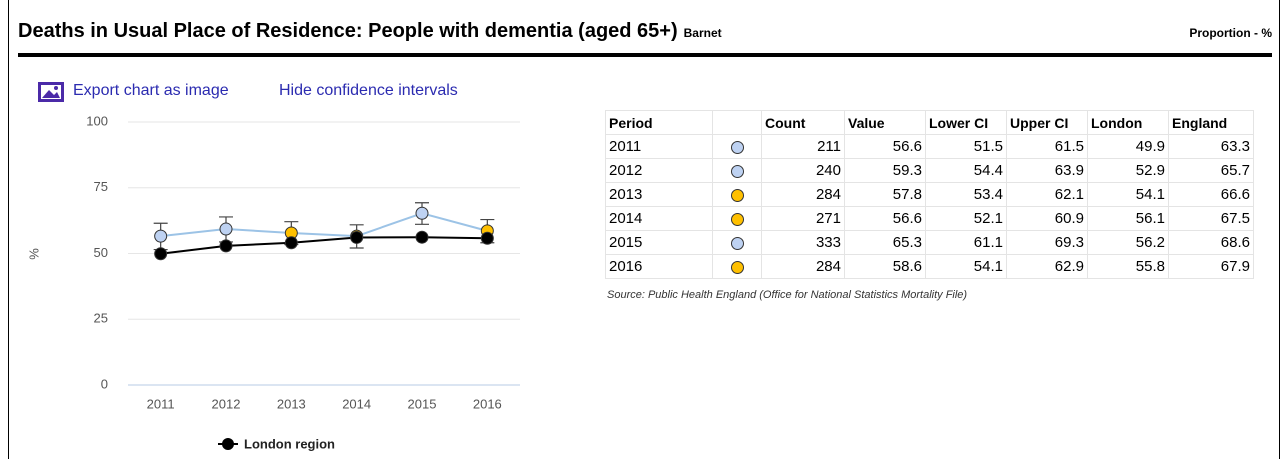 The image size is (1288, 459). Describe the element at coordinates (803, 218) in the screenshot. I see `table-cell: 271` at that location.